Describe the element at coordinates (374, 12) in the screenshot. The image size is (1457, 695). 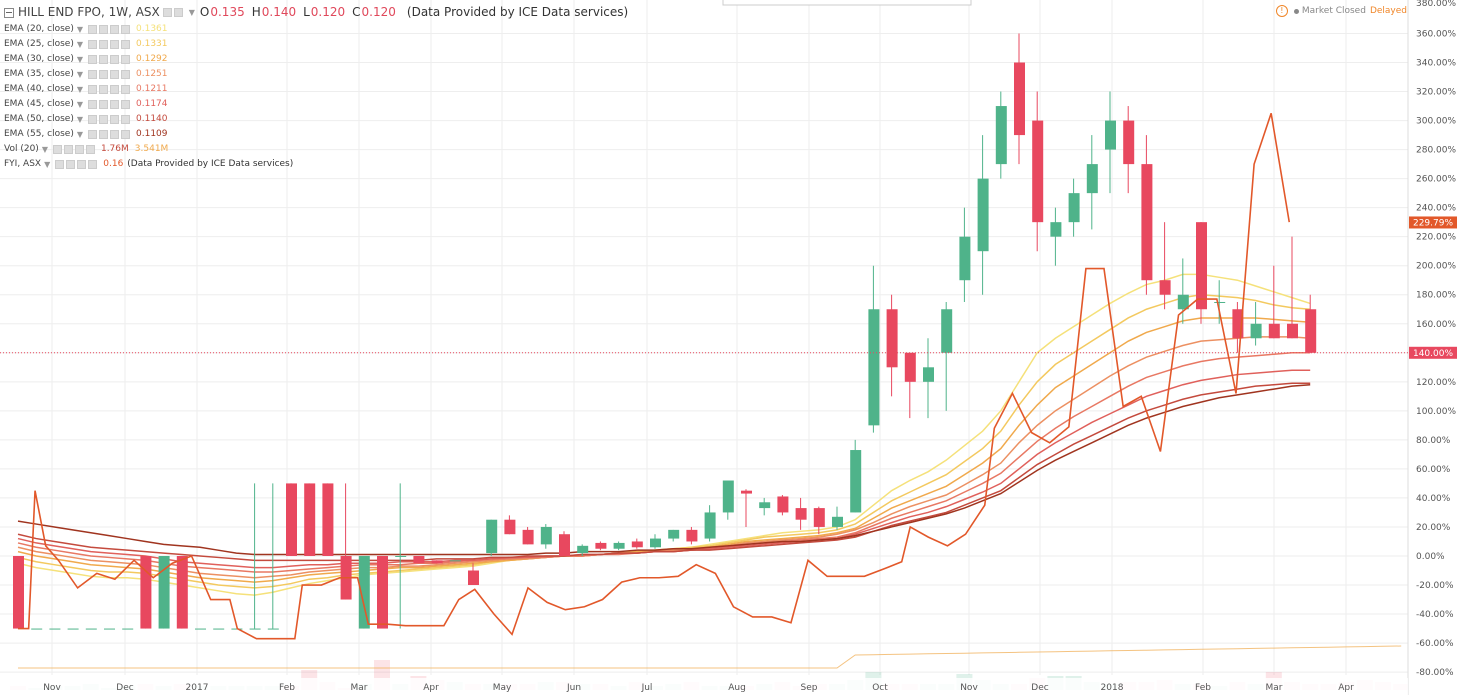
I see `ohlc-close: C0.120` at that location.